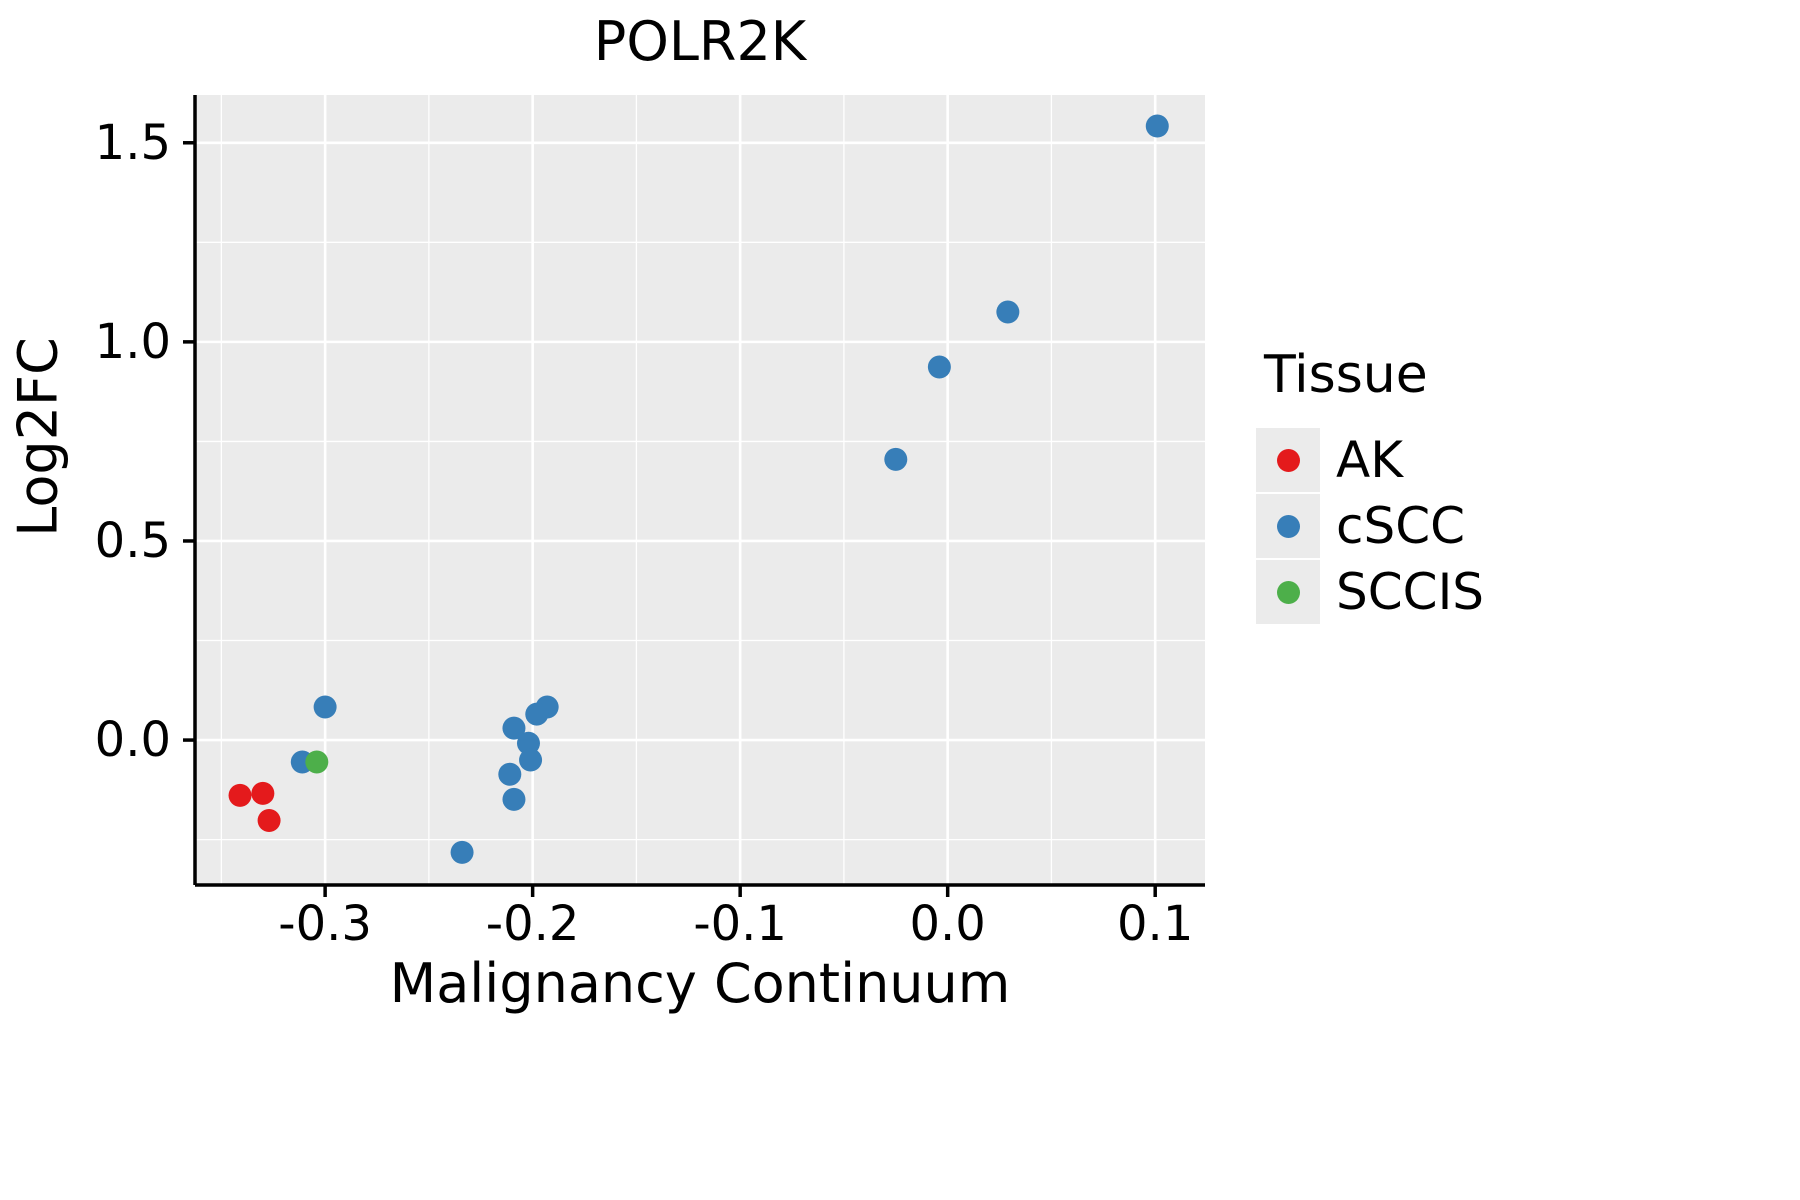 Image resolution: width=1800 pixels, height=1200 pixels. Describe the element at coordinates (1346, 375) in the screenshot. I see `legend-title: Tissue` at that location.